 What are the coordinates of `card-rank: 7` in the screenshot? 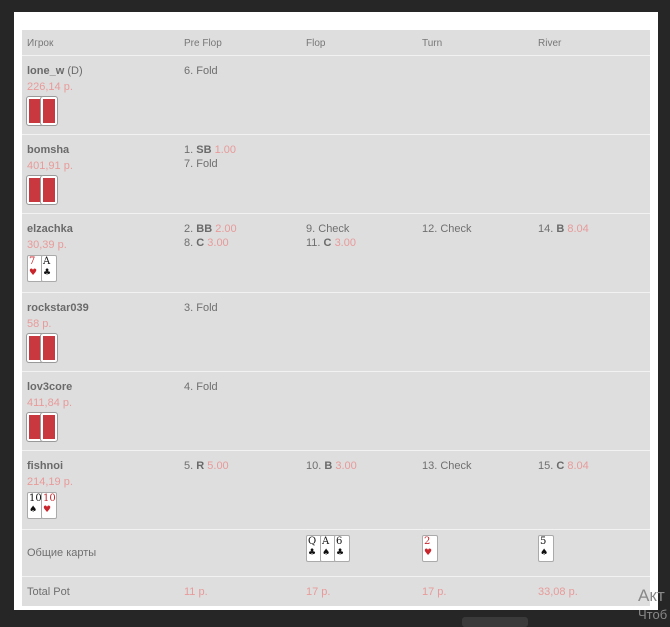 It's located at (32, 261).